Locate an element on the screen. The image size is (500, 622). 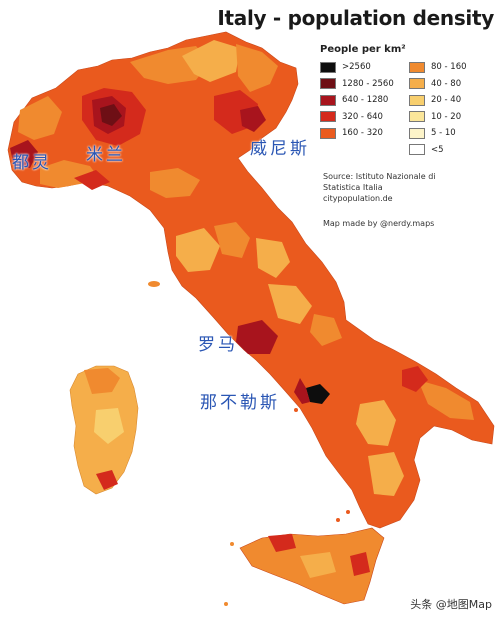
region-tuscany-south is located at coordinates (198, 250).